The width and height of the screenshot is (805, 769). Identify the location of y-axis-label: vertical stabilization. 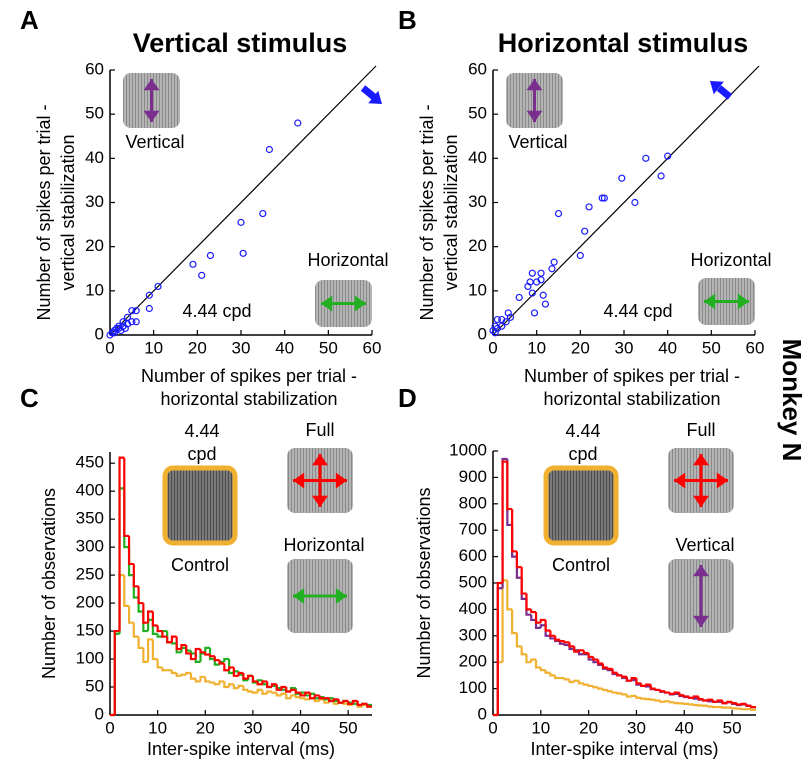
(451, 212).